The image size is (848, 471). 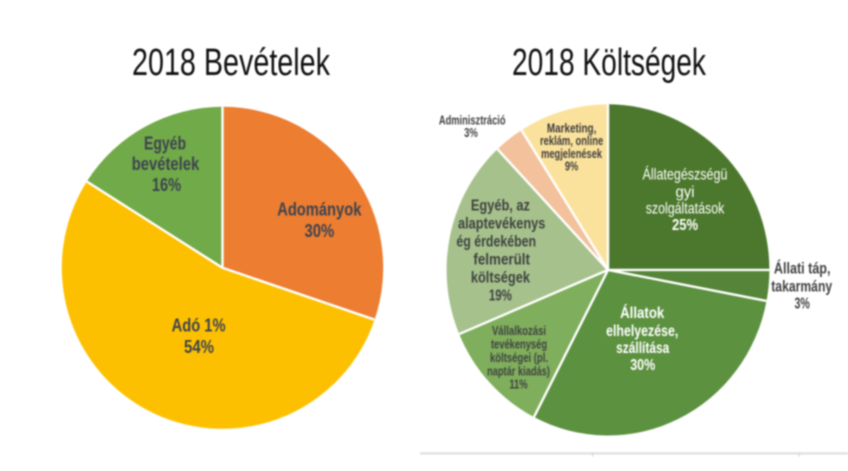 I want to click on svg-text: takarmány, so click(x=801, y=287).